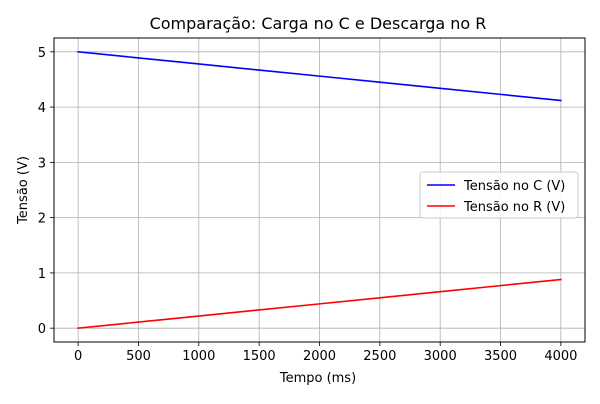  I want to click on x-tick-label: 4000, so click(560, 356).